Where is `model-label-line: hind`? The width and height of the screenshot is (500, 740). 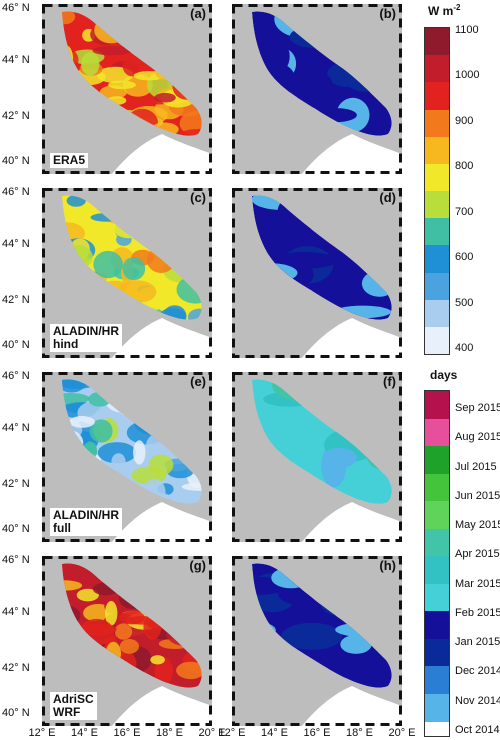
model-label-line: hind is located at coordinates (66, 344).